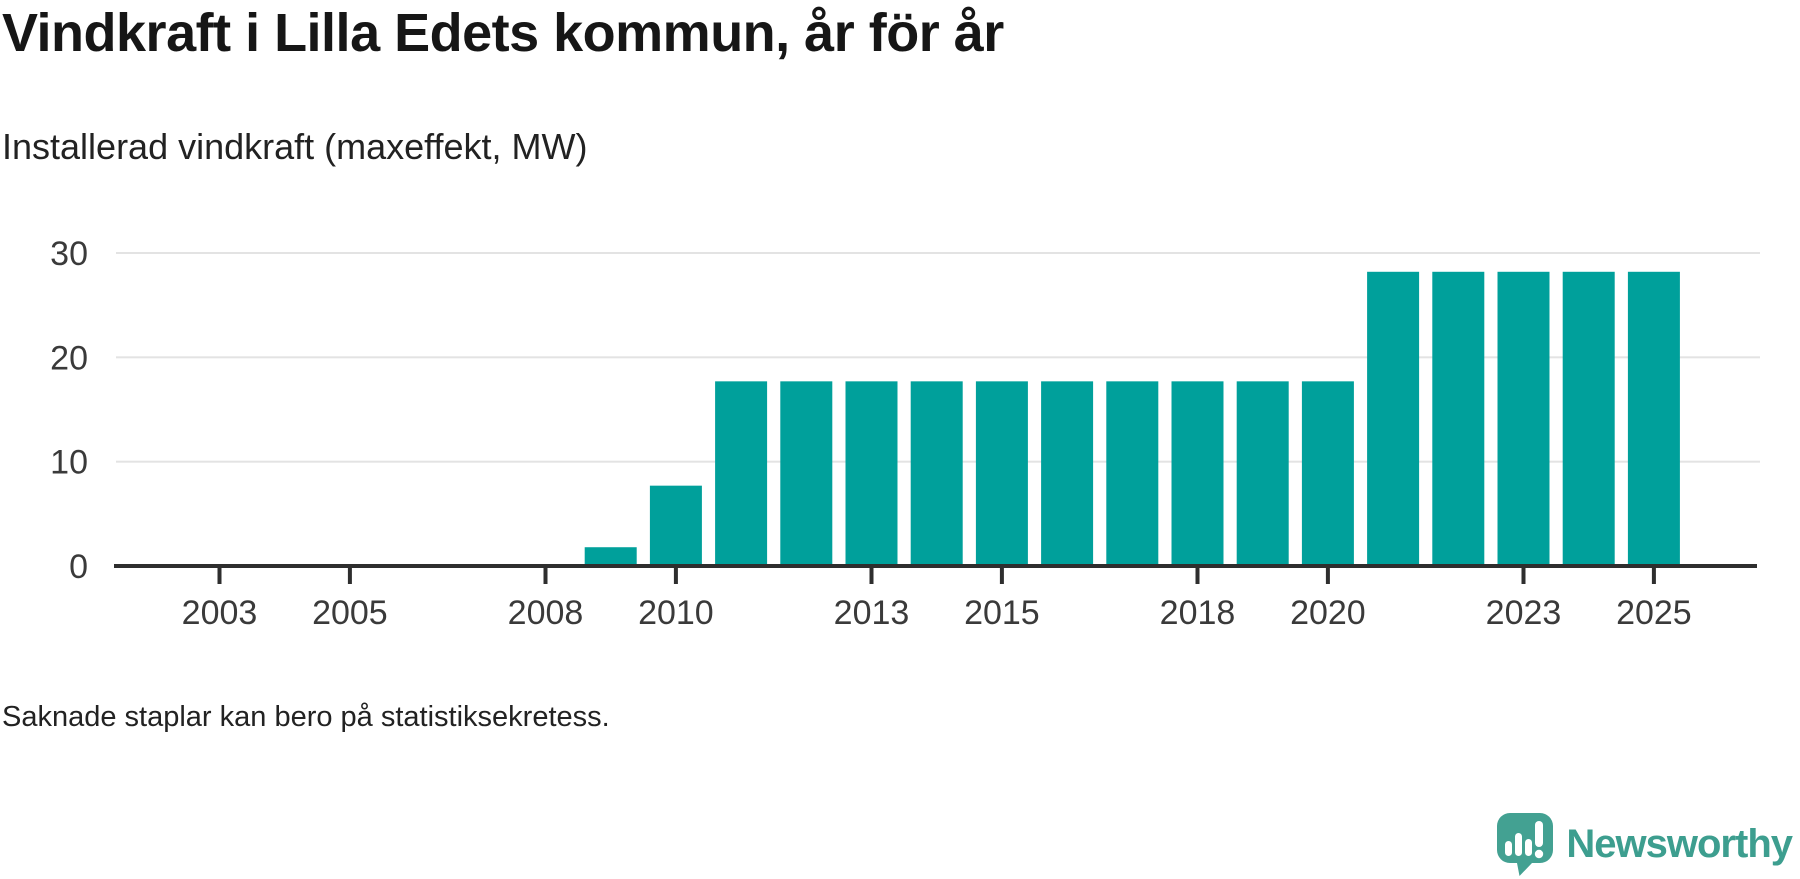  What do you see at coordinates (1132, 473) in the screenshot?
I see `bar-2017` at bounding box center [1132, 473].